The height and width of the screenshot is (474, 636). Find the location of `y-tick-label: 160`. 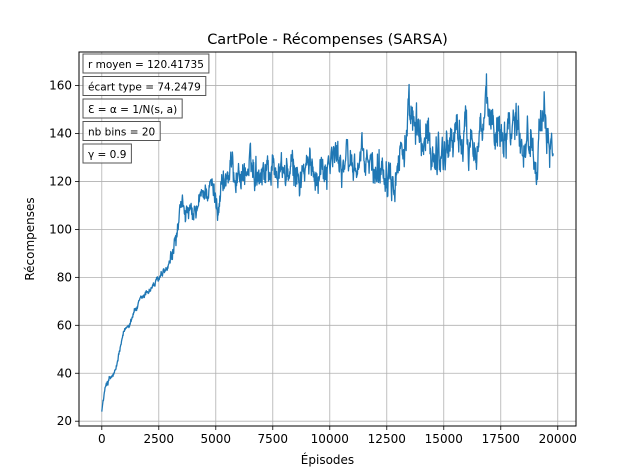

y-tick-label: 160 is located at coordinates (60, 86).